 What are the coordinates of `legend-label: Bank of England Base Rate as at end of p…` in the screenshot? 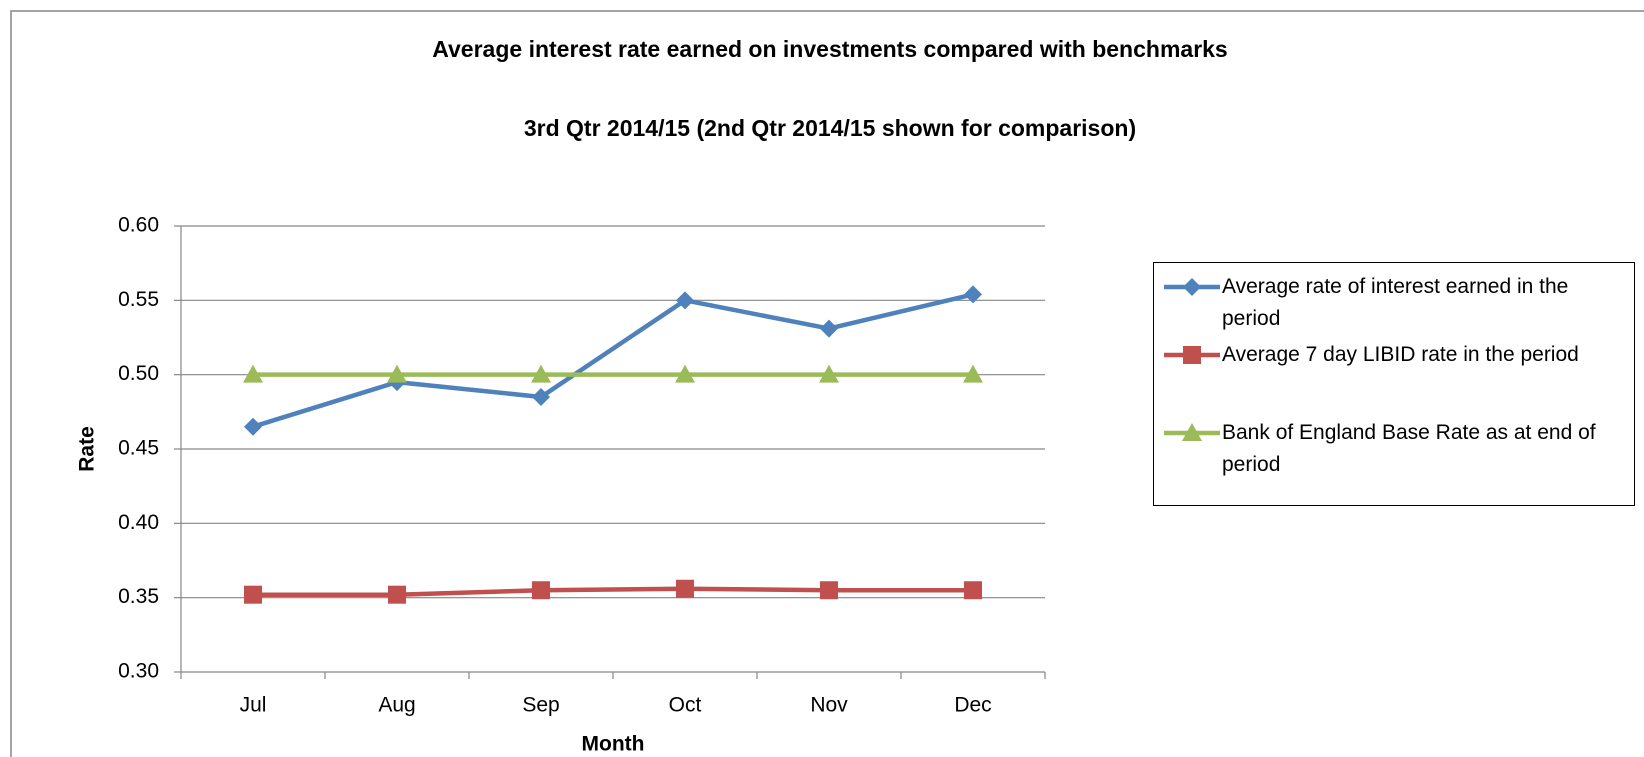 It's located at (1409, 448).